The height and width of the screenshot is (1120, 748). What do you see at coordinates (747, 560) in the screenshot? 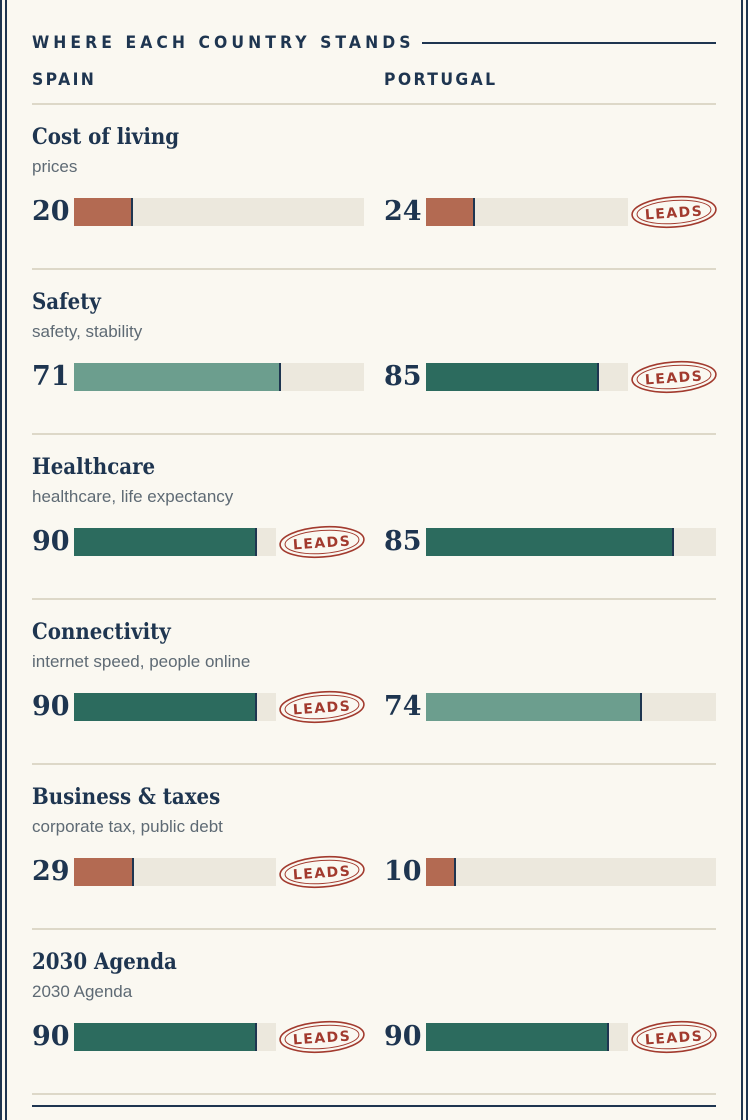
I see `frame-border-right-outer` at bounding box center [747, 560].